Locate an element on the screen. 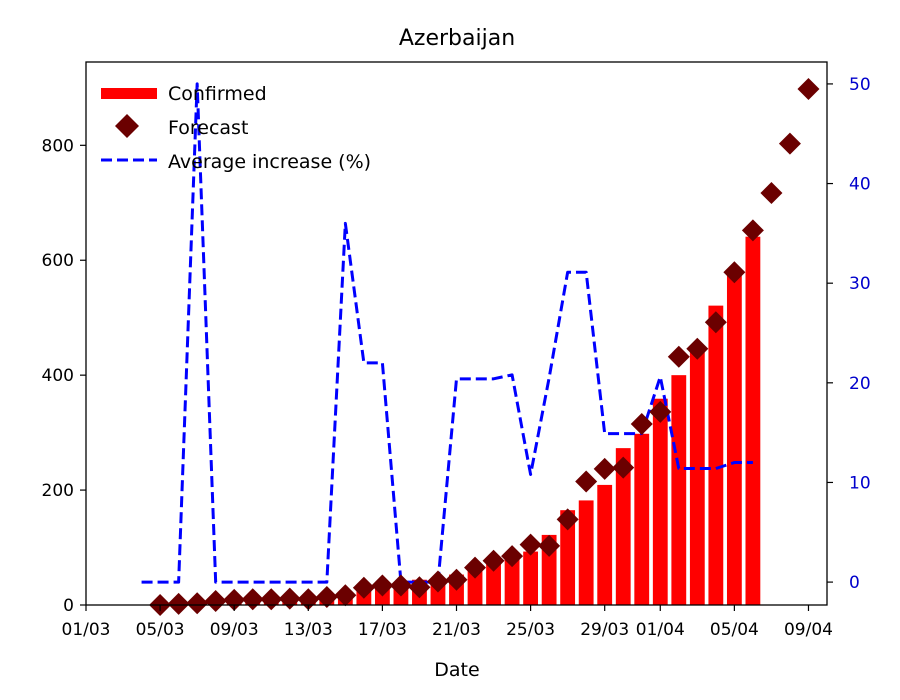 The width and height of the screenshot is (900, 700). legend-label-average-increase: Average increase (%) is located at coordinates (269, 162).